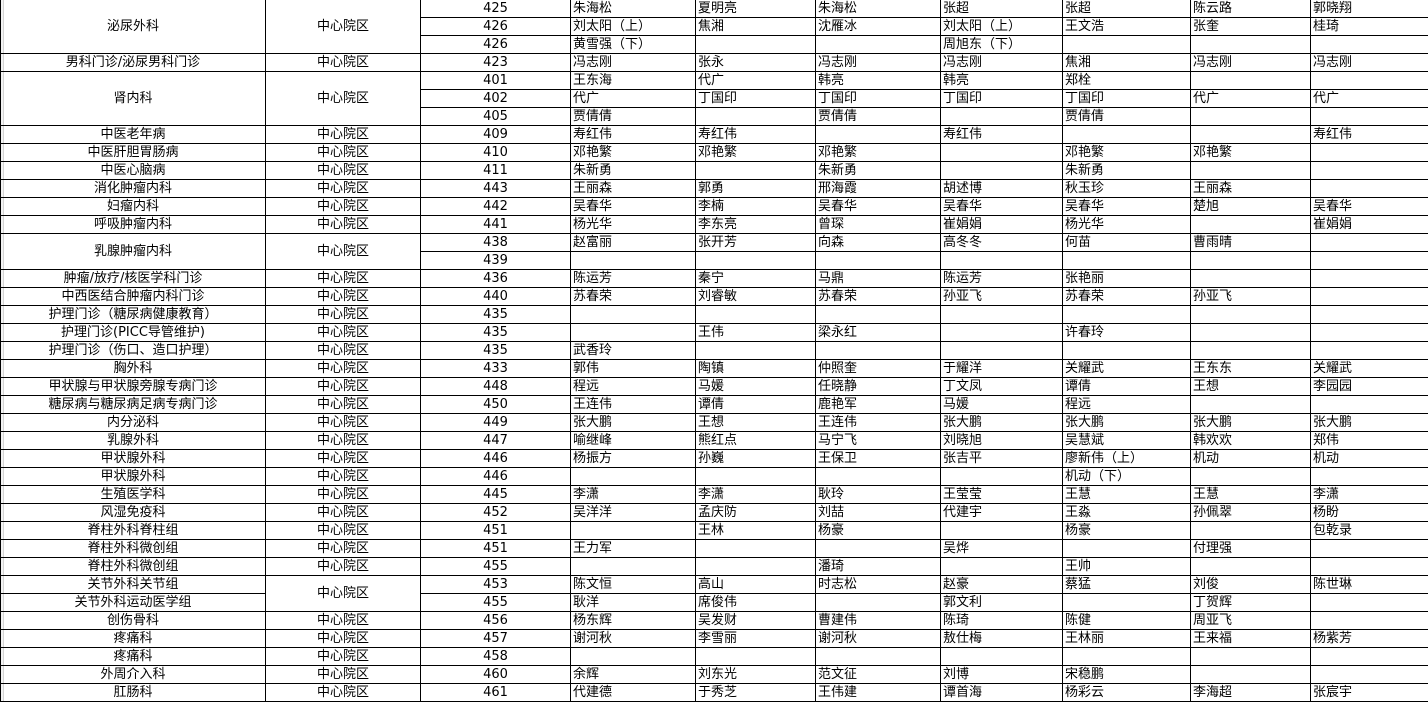  I want to click on doctor-cell: 杨紫芳, so click(1369, 638).